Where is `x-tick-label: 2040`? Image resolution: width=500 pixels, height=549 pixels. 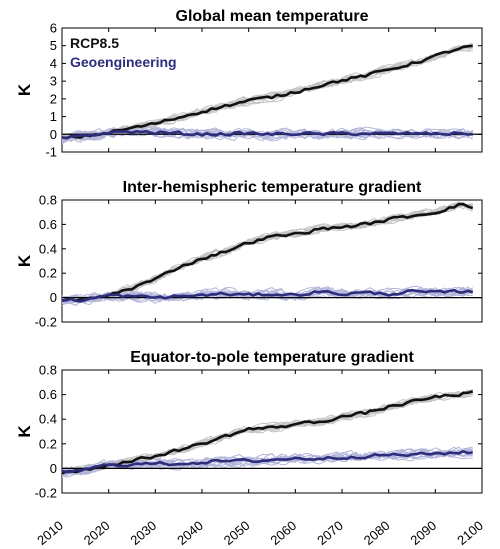 x-tick-label: 2040 is located at coordinates (190, 533).